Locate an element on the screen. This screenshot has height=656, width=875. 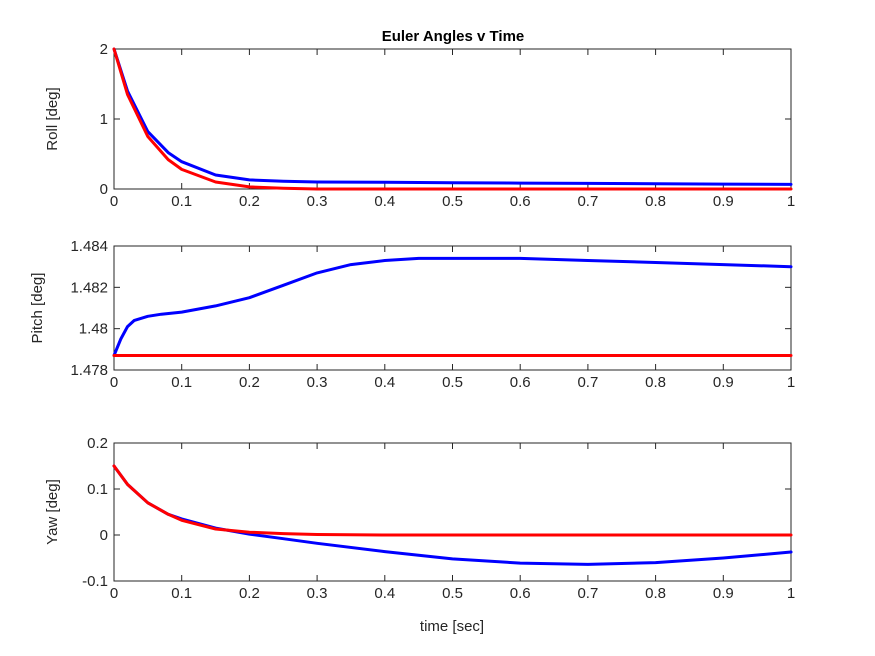
y-axis-label: Roll [deg] is located at coordinates (52, 118).